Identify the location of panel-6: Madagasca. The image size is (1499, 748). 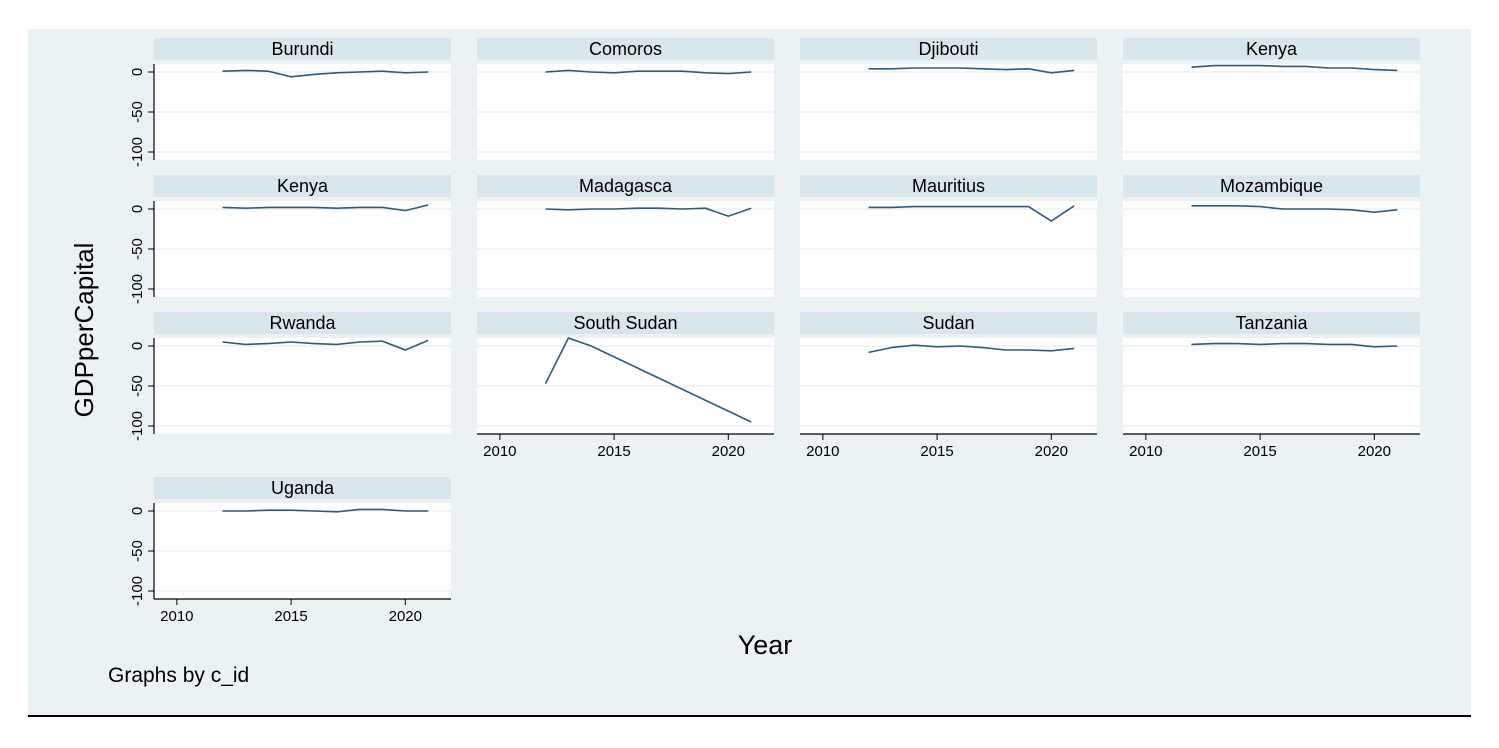
(625, 236).